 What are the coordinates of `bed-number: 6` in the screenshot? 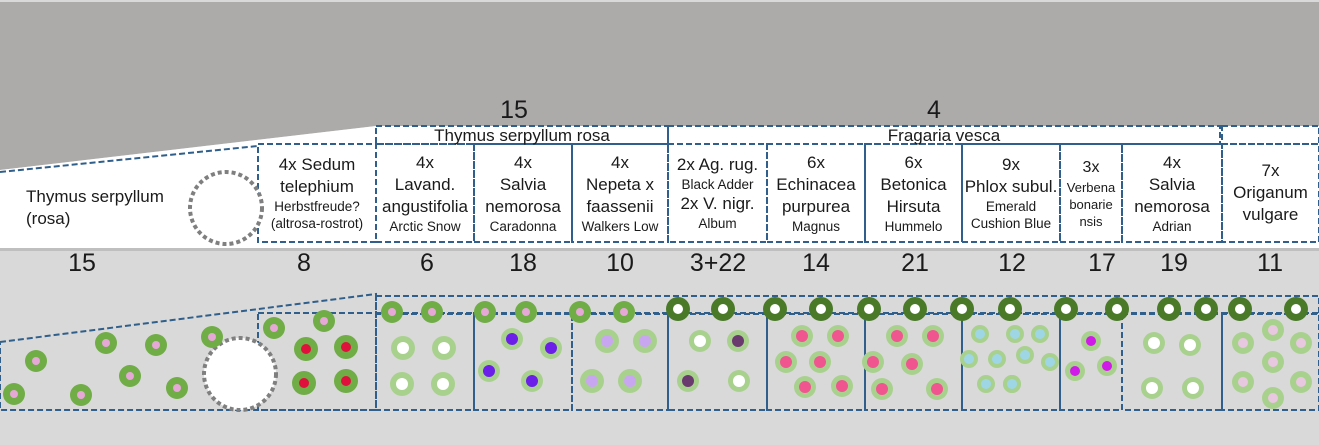 It's located at (427, 263).